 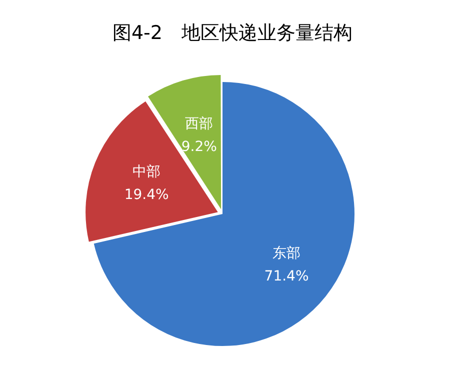 I want to click on slice-label: 中部, so click(x=146, y=172).